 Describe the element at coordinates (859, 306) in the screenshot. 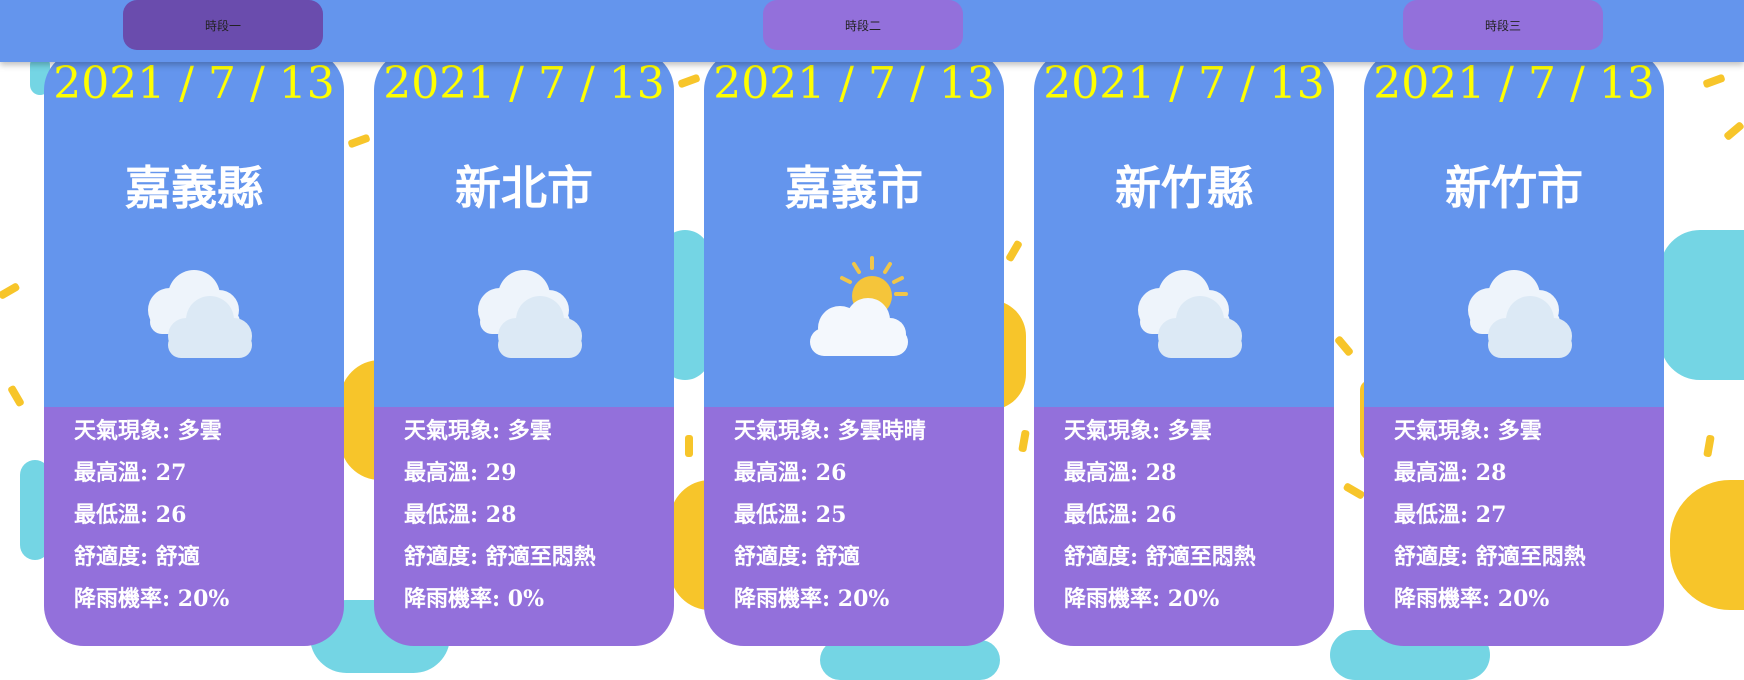

I see `partly-sunny-icon` at that location.